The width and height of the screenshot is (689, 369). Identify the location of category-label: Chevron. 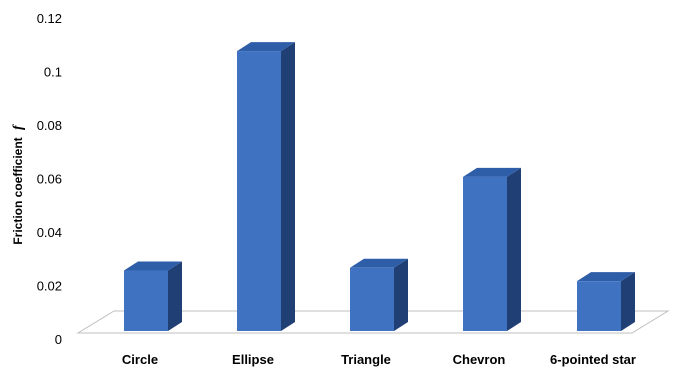
(479, 359).